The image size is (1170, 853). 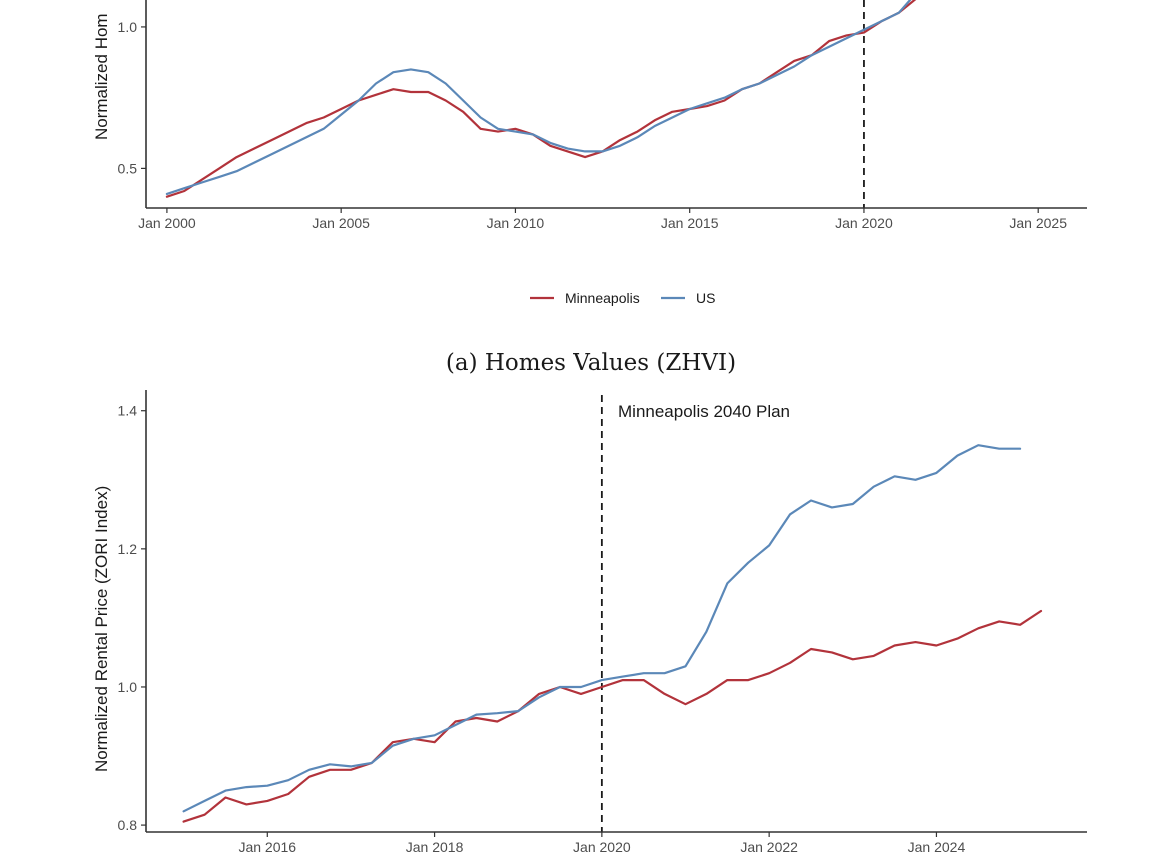 I want to click on y-tick-label: 0.8, so click(x=128, y=825).